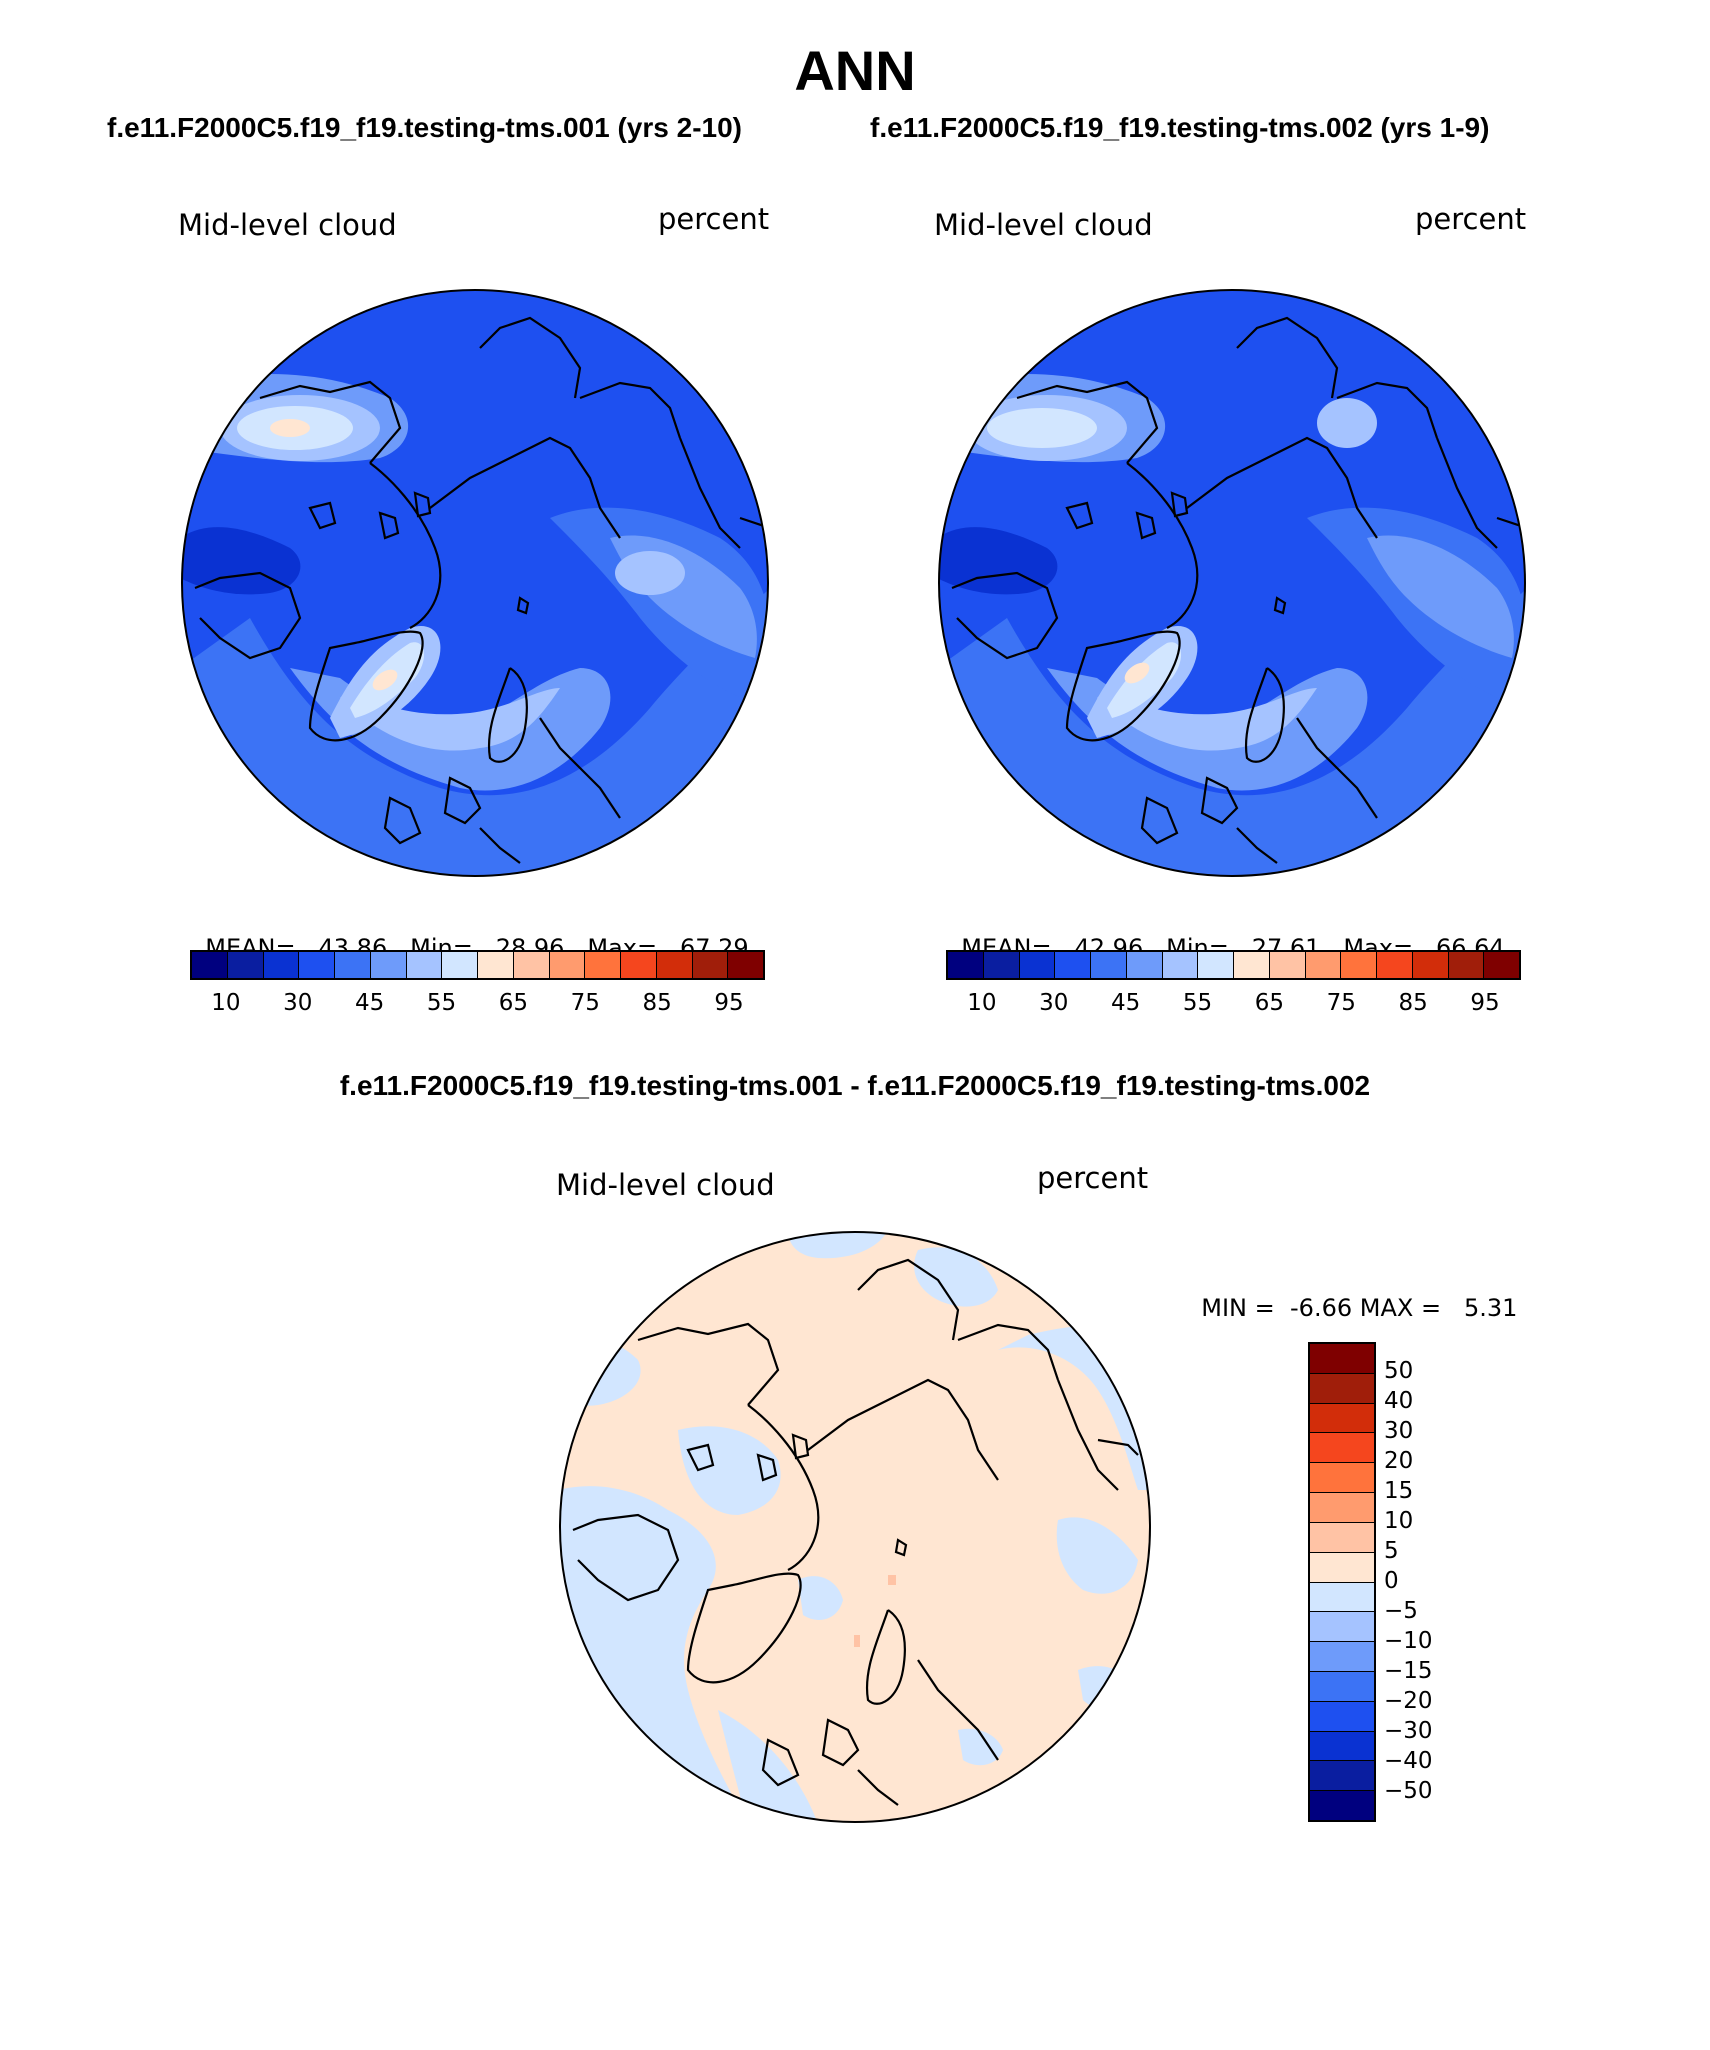 Image resolution: width=1710 pixels, height=2050 pixels. What do you see at coordinates (855, 1527) in the screenshot?
I see `difference-polar-map` at bounding box center [855, 1527].